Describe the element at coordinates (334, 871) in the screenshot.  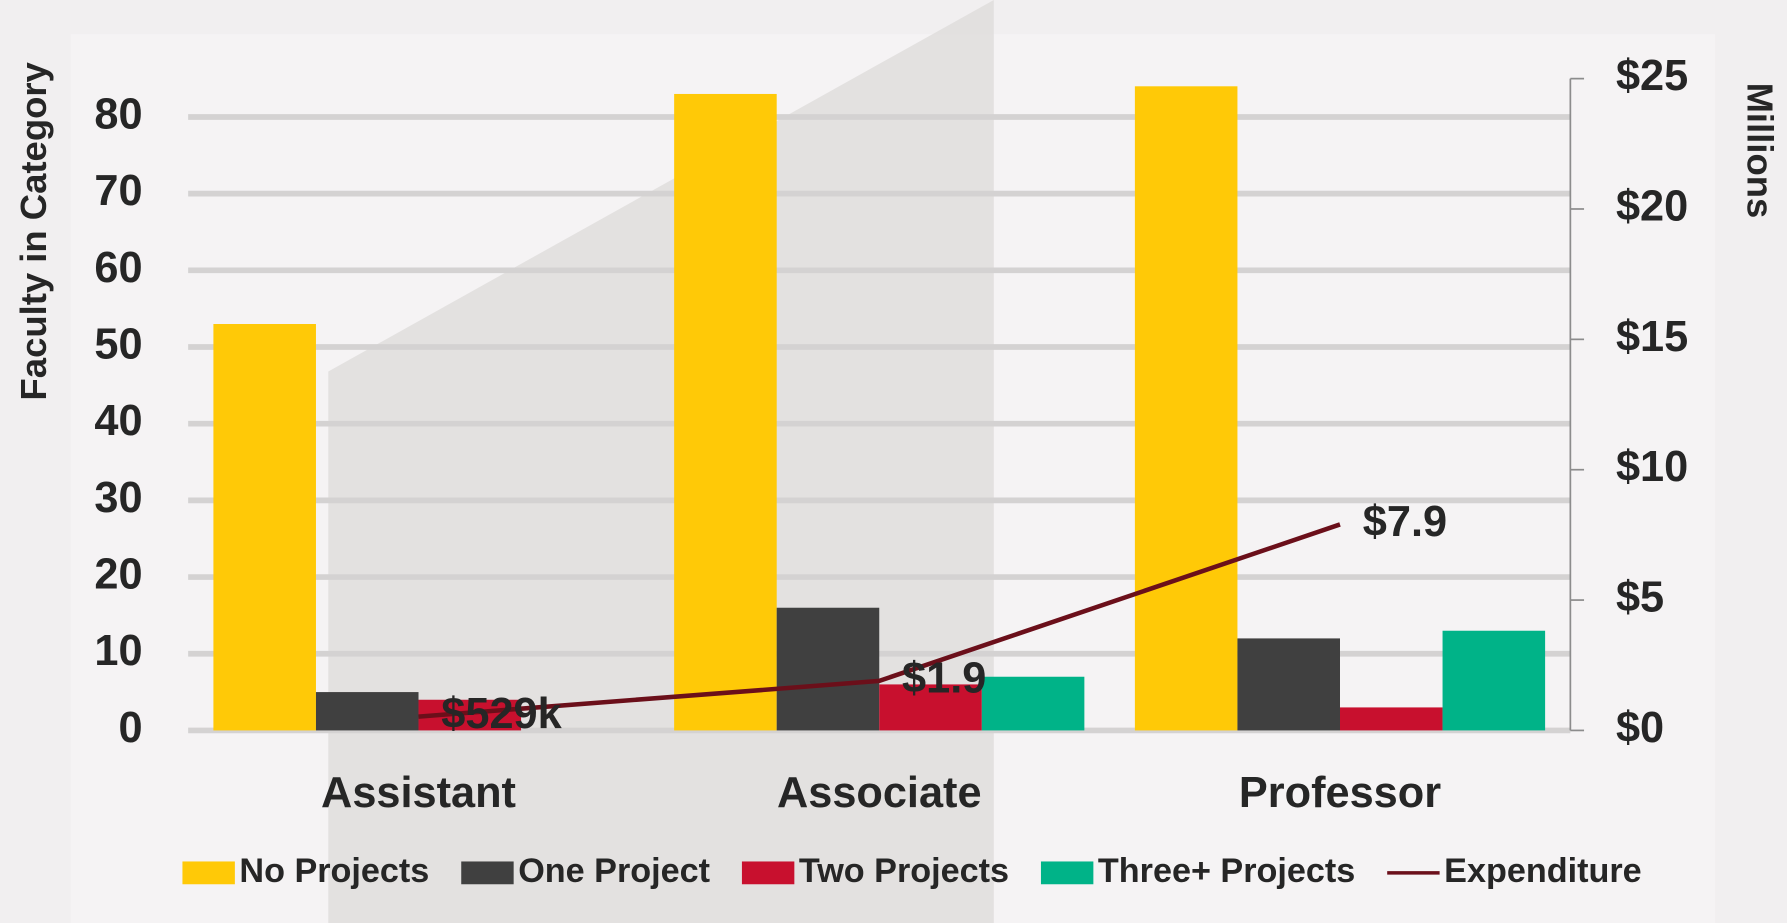
I see `legend-label: No Projects` at that location.